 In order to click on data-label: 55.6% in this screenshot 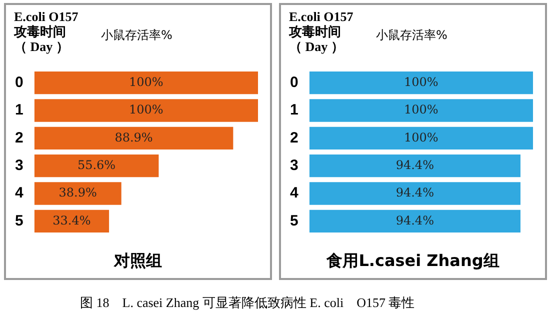, I will do `click(96, 165)`.